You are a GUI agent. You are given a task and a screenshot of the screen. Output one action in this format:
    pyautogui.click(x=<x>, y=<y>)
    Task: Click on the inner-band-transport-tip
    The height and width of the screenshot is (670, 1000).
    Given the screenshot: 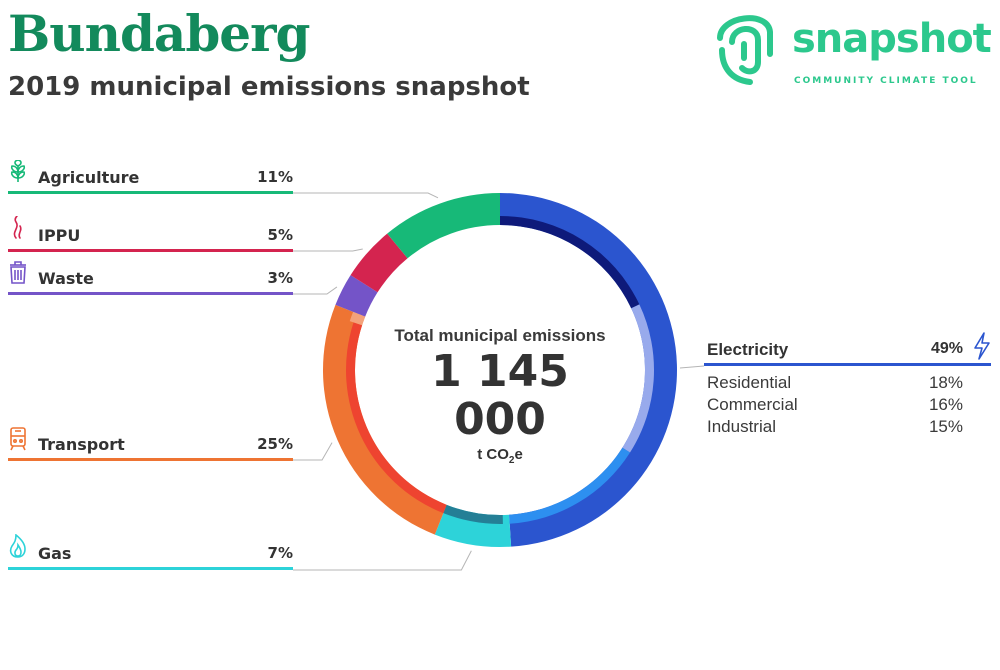 What is the action you would take?
    pyautogui.click(x=357, y=318)
    